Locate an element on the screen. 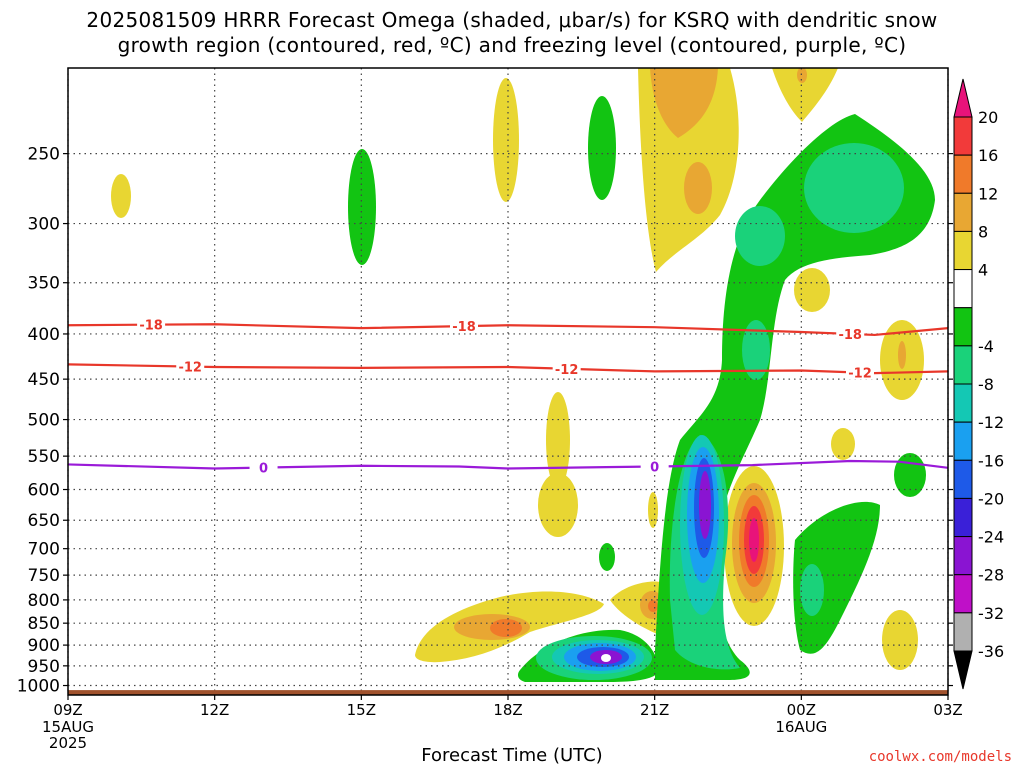 This screenshot has width=1024, height=768. y-tick-label: 700 is located at coordinates (44, 550).